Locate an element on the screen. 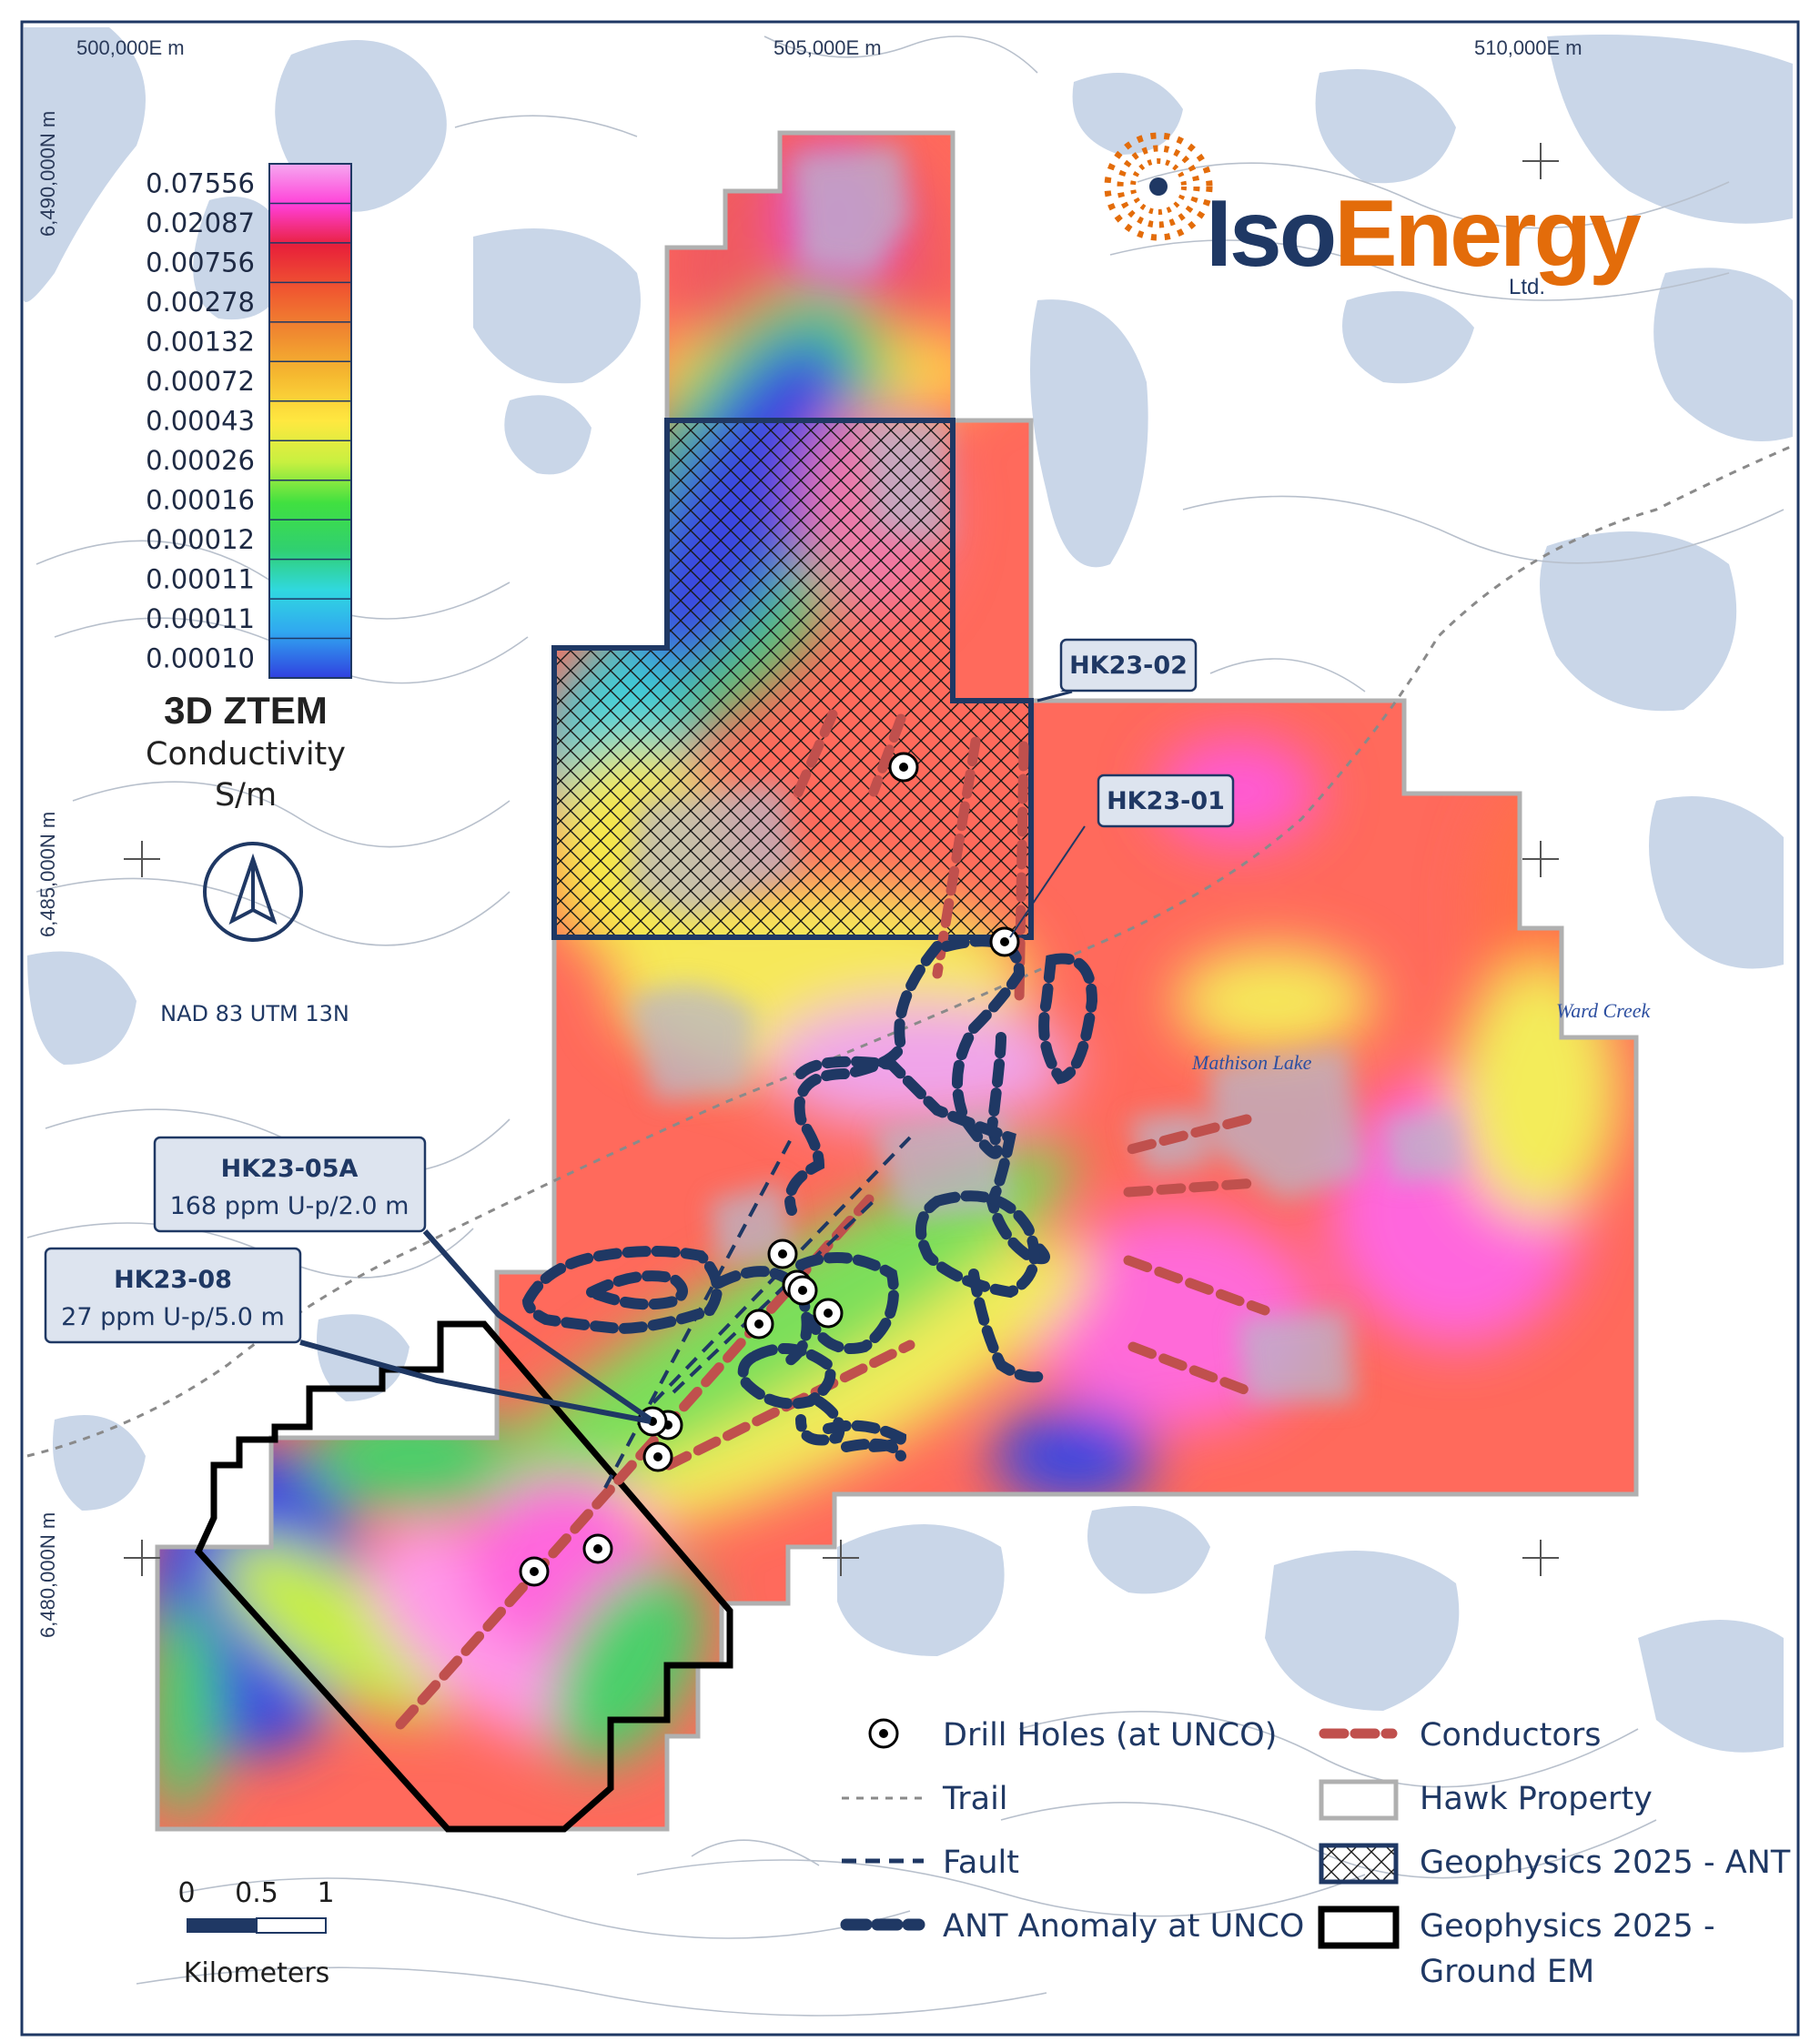 Image resolution: width=1820 pixels, height=2042 pixels. colorbar-tick-label: 0.00043 is located at coordinates (200, 422).